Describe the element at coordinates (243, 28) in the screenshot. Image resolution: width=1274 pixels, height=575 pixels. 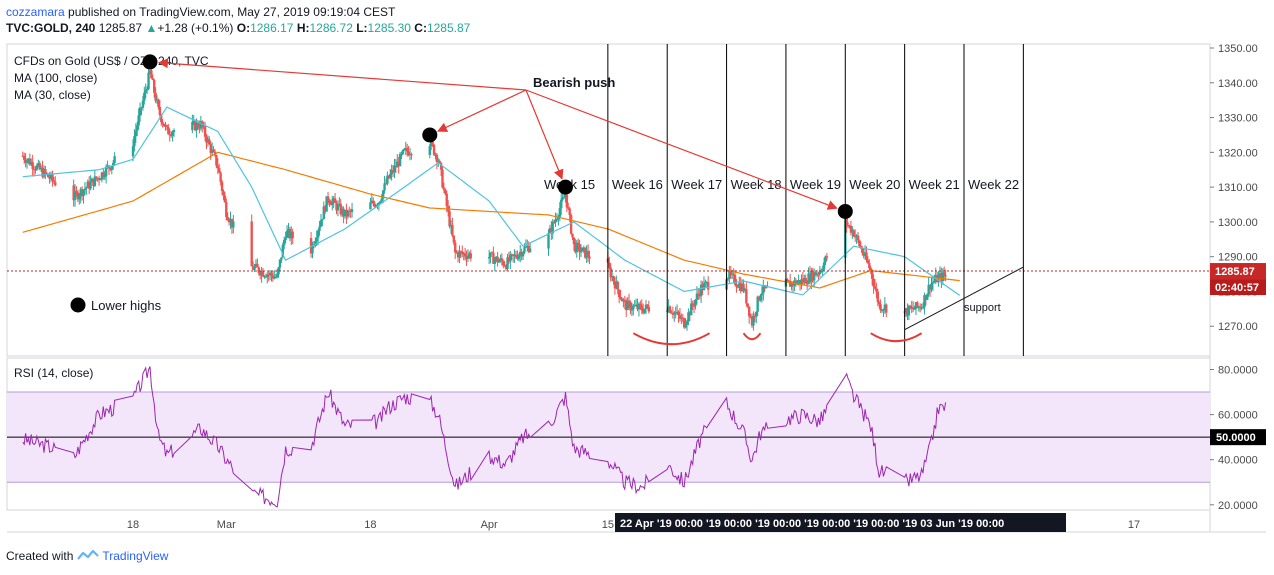
I see `open-label: O:` at that location.